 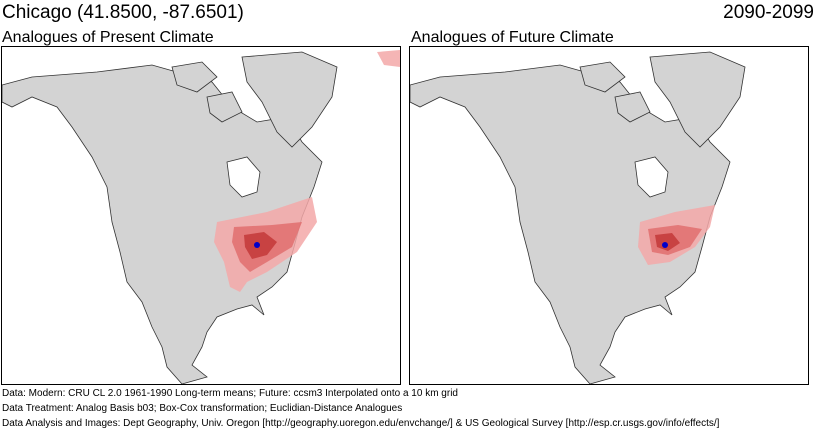 What do you see at coordinates (665, 245) in the screenshot?
I see `city-marker-future` at bounding box center [665, 245].